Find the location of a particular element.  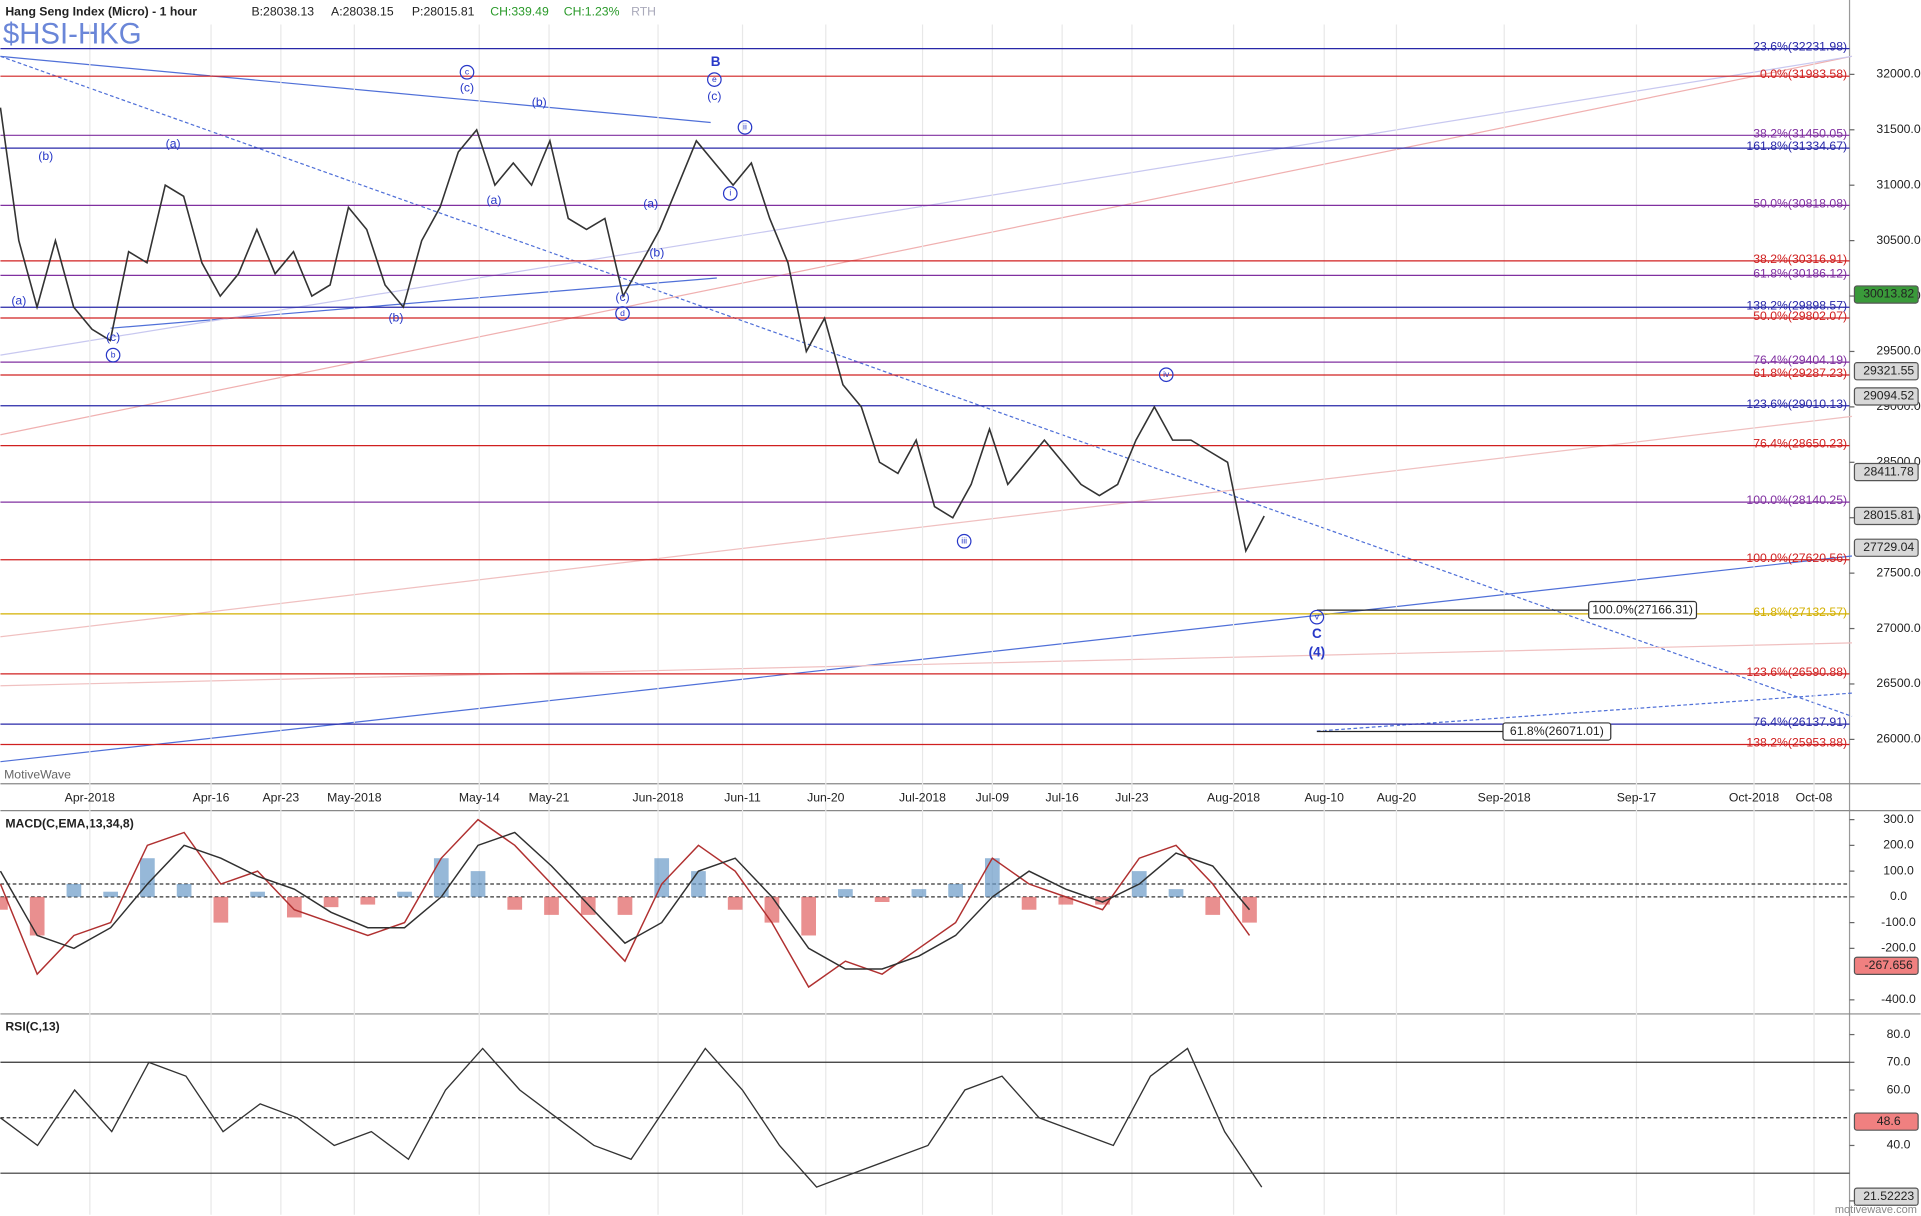

x-tick-label: Aug-10 is located at coordinates (1324, 798).